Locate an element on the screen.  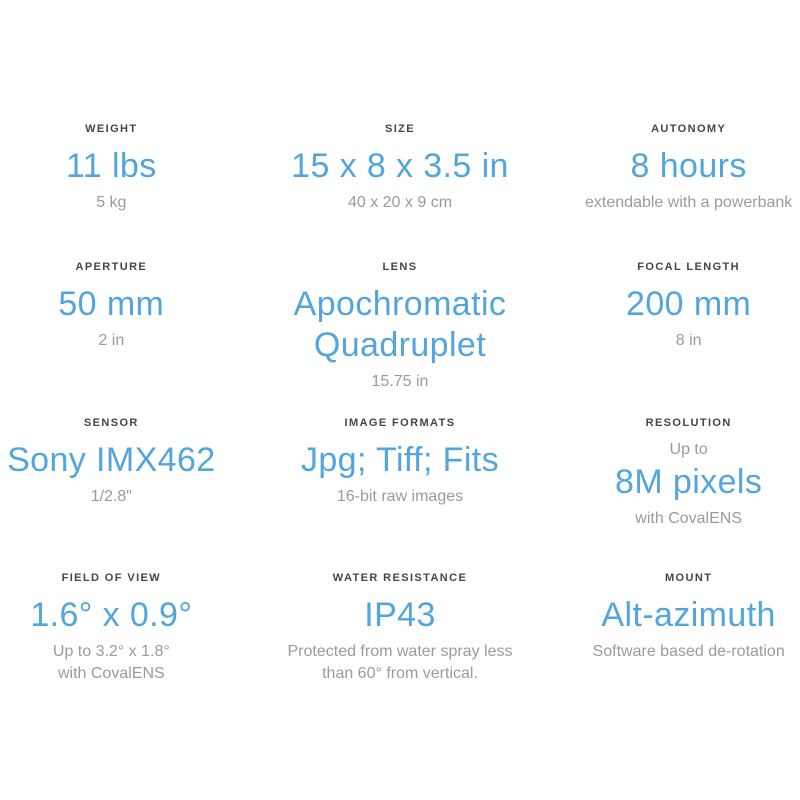
spec-cell-lens: LENS Apochromatic Quadruplet 15.75 in is located at coordinates (400, 332).